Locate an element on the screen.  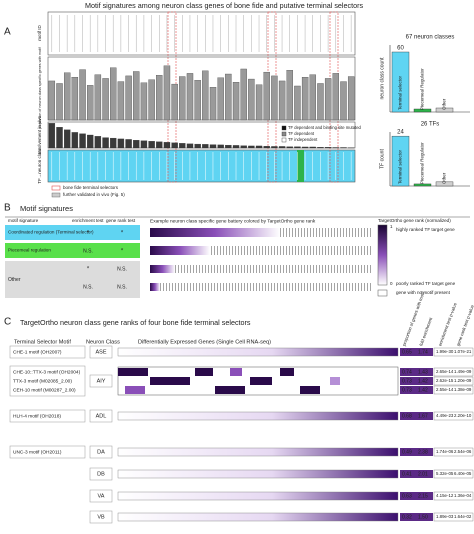
colorbar is located at coordinates (382, 255).